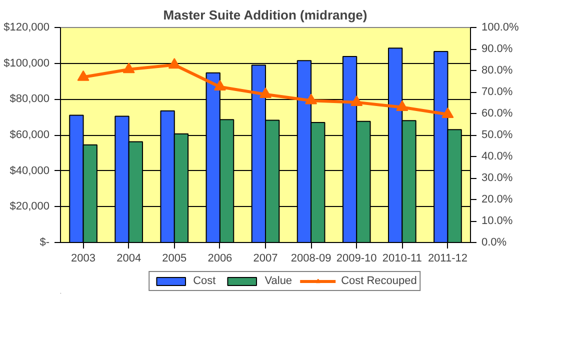 The width and height of the screenshot is (564, 356). I want to click on y-tick-label: $40,000, so click(30, 170).